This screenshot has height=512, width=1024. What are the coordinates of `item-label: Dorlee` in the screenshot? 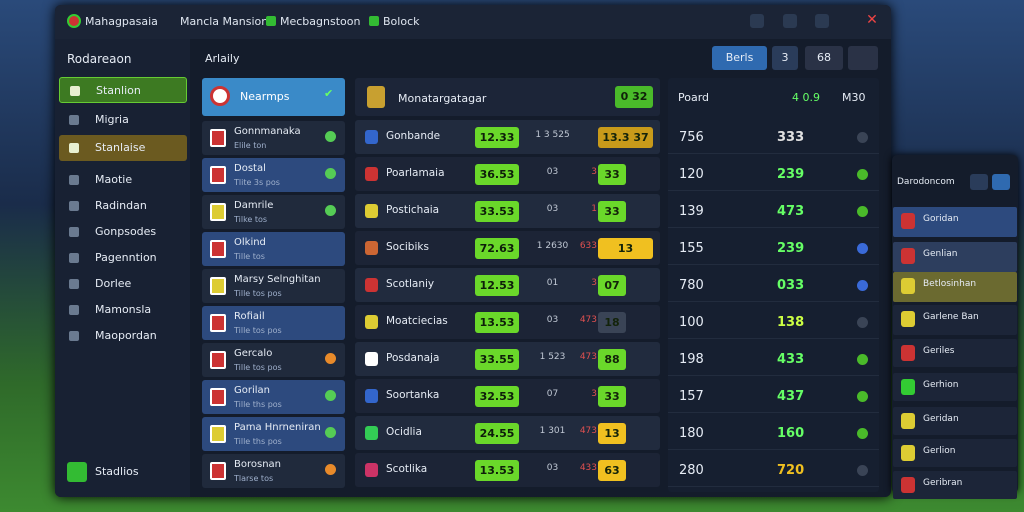 It's located at (113, 283).